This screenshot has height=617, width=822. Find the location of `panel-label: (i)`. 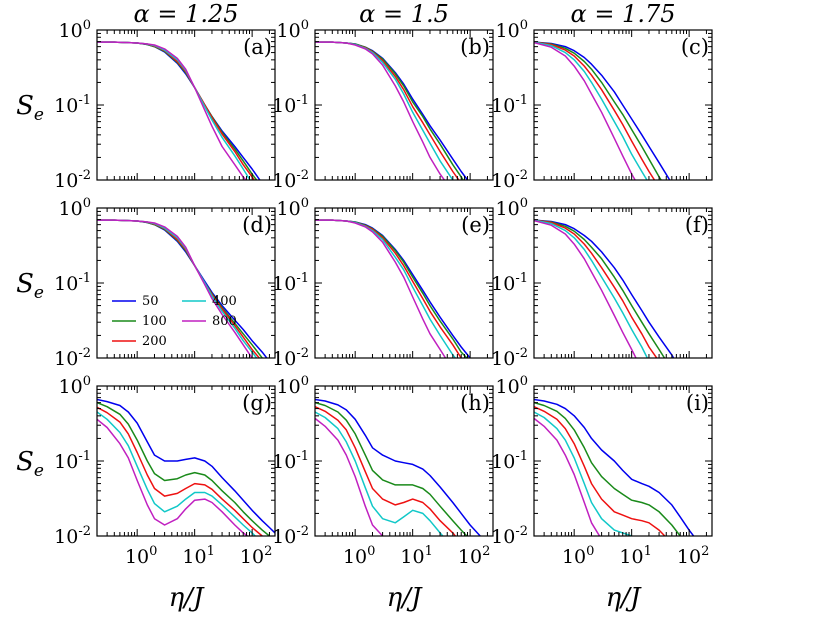

panel-label: (i) is located at coordinates (697, 403).